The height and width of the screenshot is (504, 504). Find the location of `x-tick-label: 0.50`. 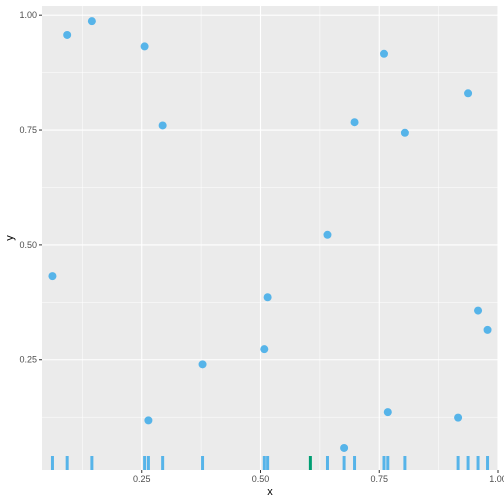

x-tick-label: 0.50 is located at coordinates (261, 479).